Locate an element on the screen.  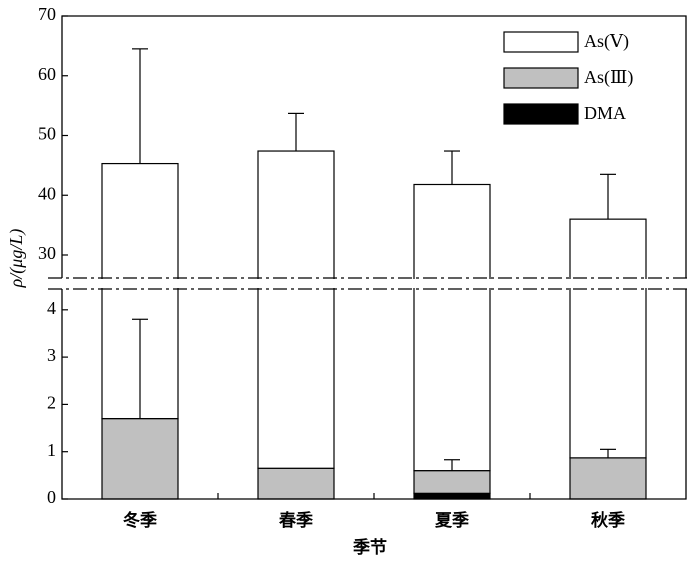
x-tick-label: 春季 is located at coordinates (296, 520).